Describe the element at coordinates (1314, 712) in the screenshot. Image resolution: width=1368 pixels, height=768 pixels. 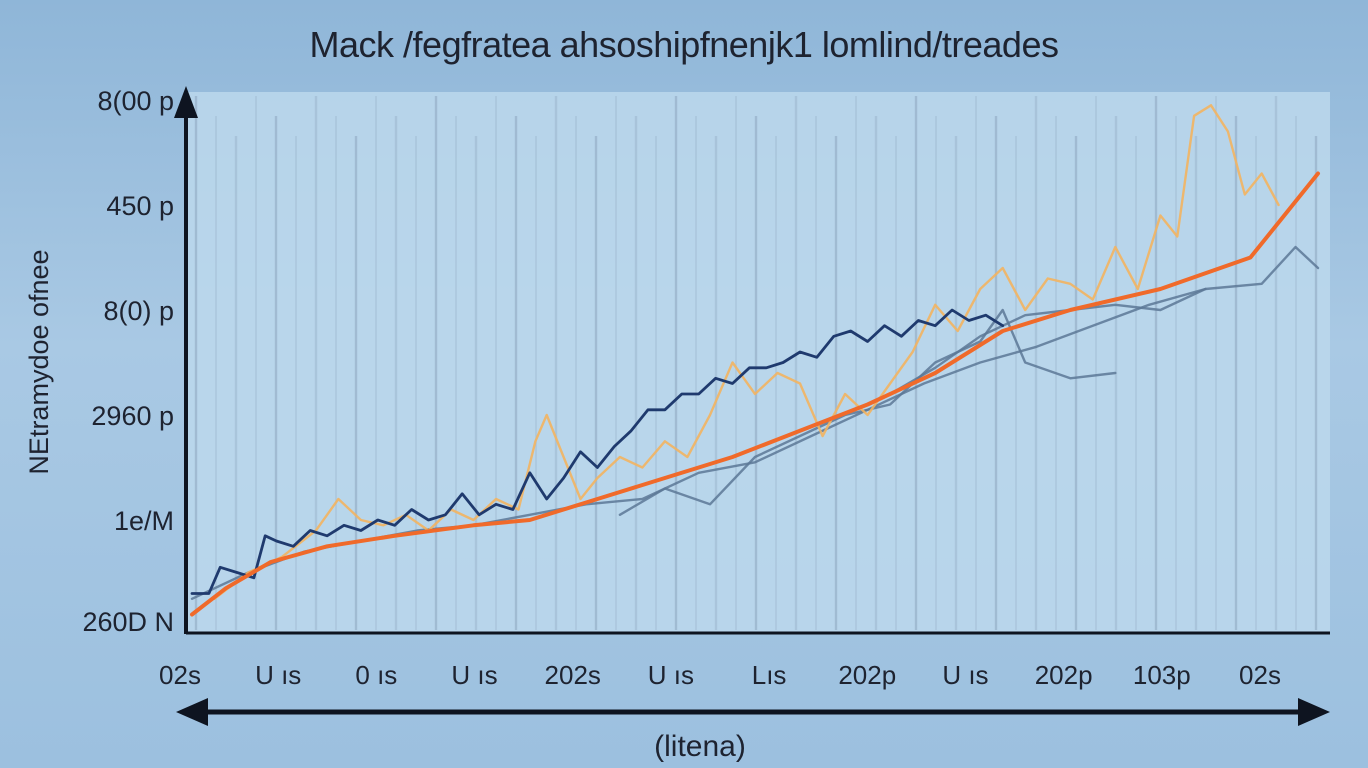
I see `x-arrow-right-icon` at that location.